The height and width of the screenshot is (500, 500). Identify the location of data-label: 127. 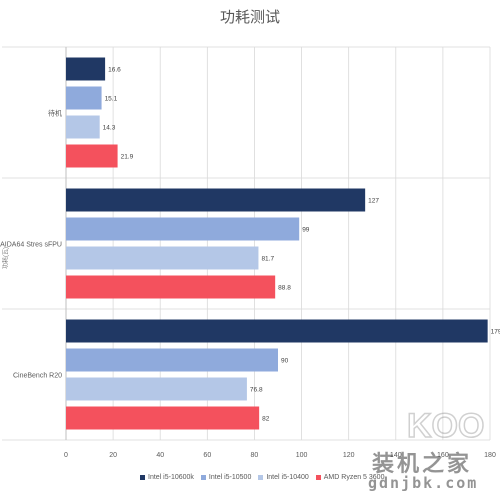
(373, 201).